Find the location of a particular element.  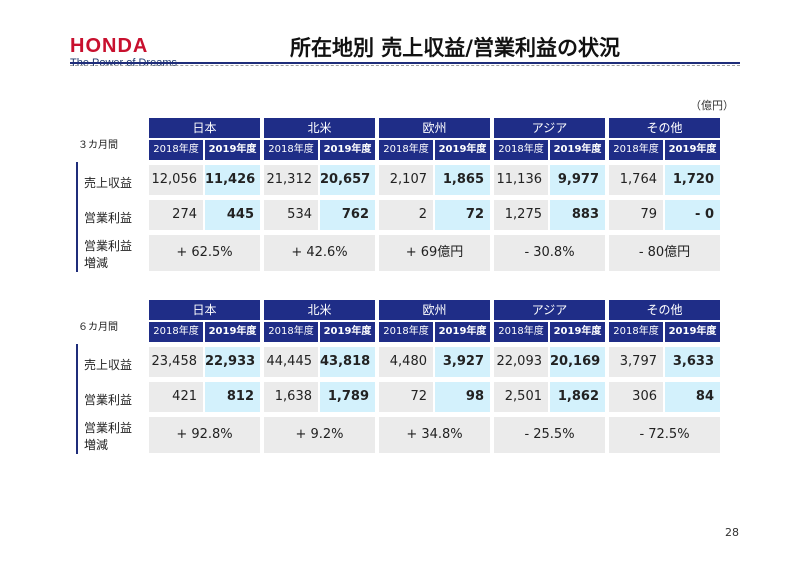

op-income-2019-cell: - 0 is located at coordinates (692, 215).